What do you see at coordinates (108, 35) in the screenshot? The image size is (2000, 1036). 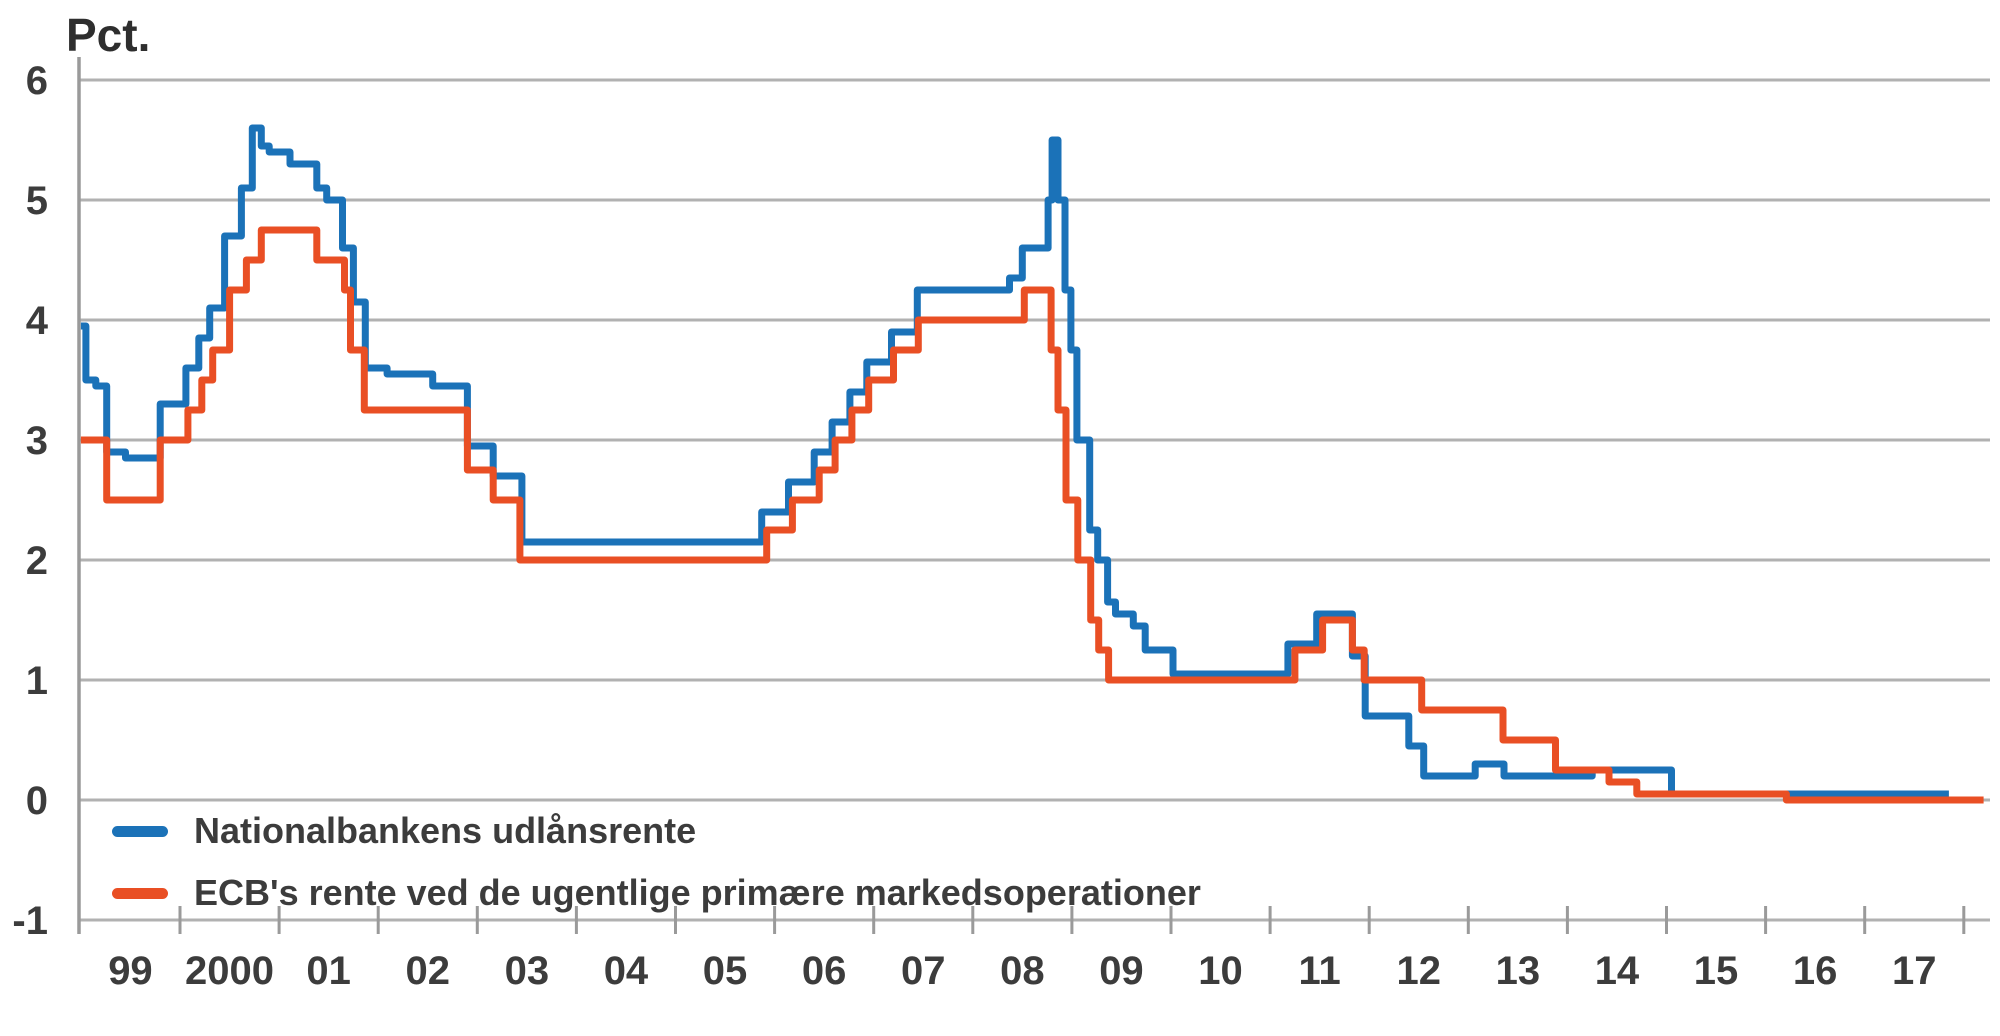 I see `y-axis-unit-label: Pct.` at bounding box center [108, 35].